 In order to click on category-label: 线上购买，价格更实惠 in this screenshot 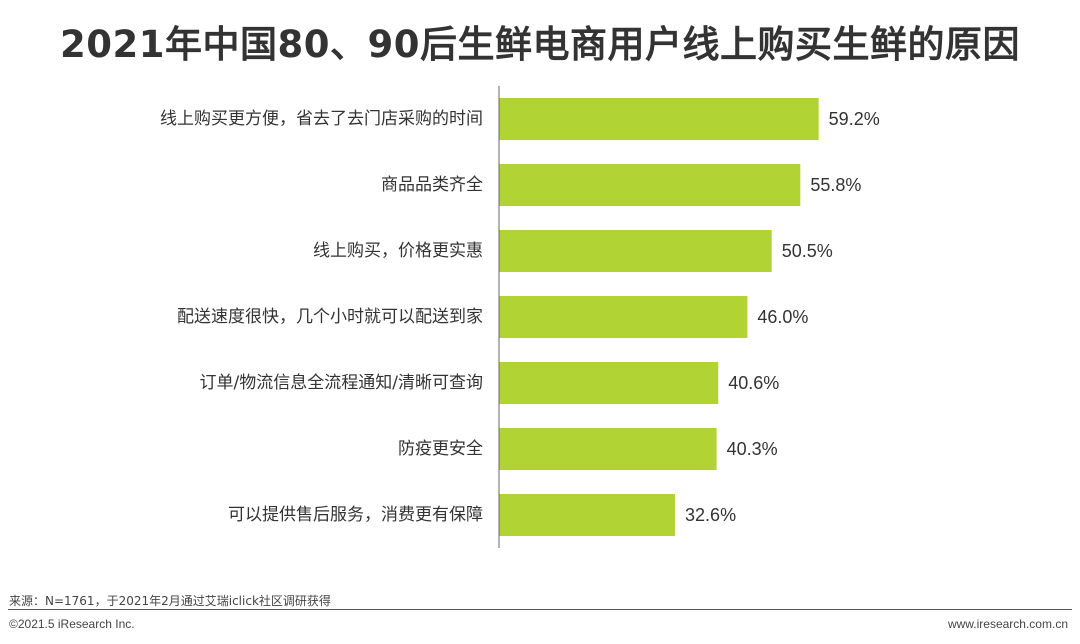, I will do `click(398, 251)`.